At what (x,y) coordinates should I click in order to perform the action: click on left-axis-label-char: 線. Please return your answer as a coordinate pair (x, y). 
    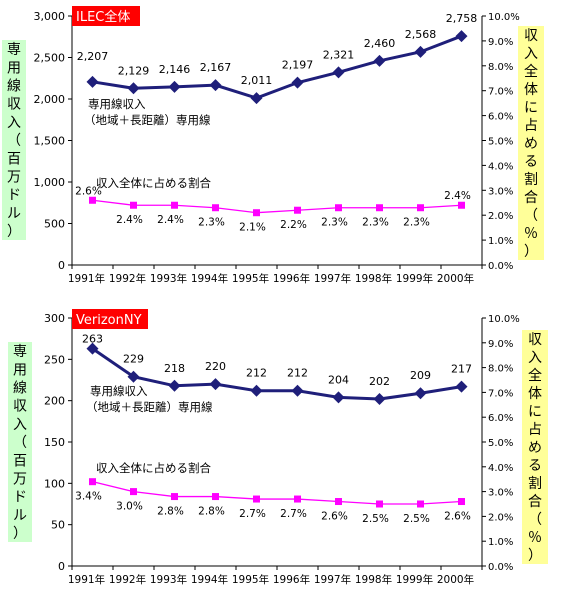
    Looking at the image, I should click on (14, 87).